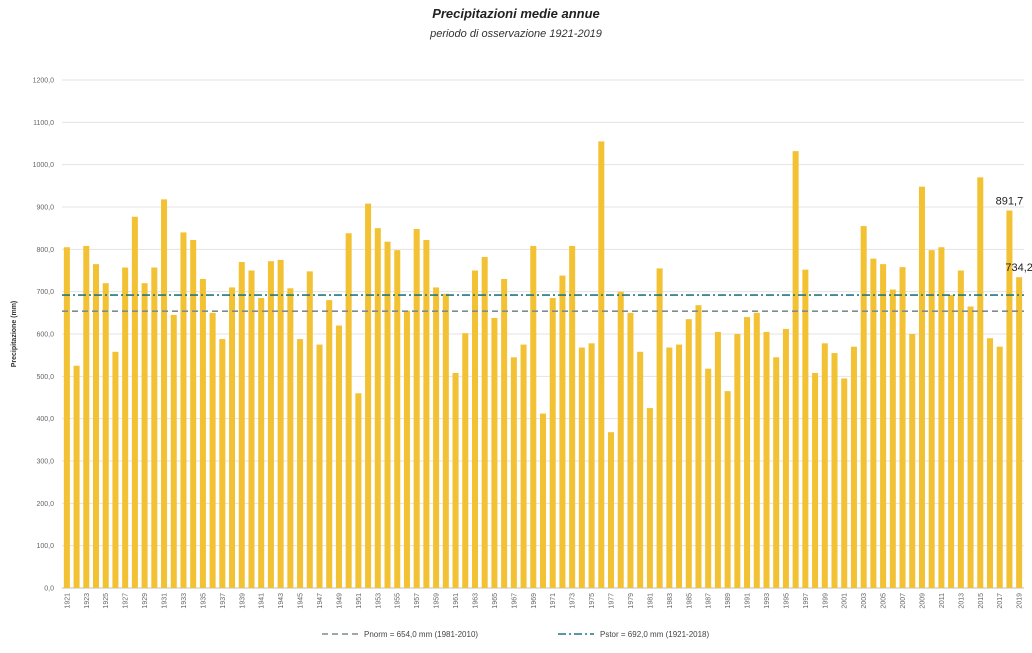 This screenshot has height=653, width=1032. Describe the element at coordinates (183, 410) in the screenshot. I see `bar-1933` at that location.